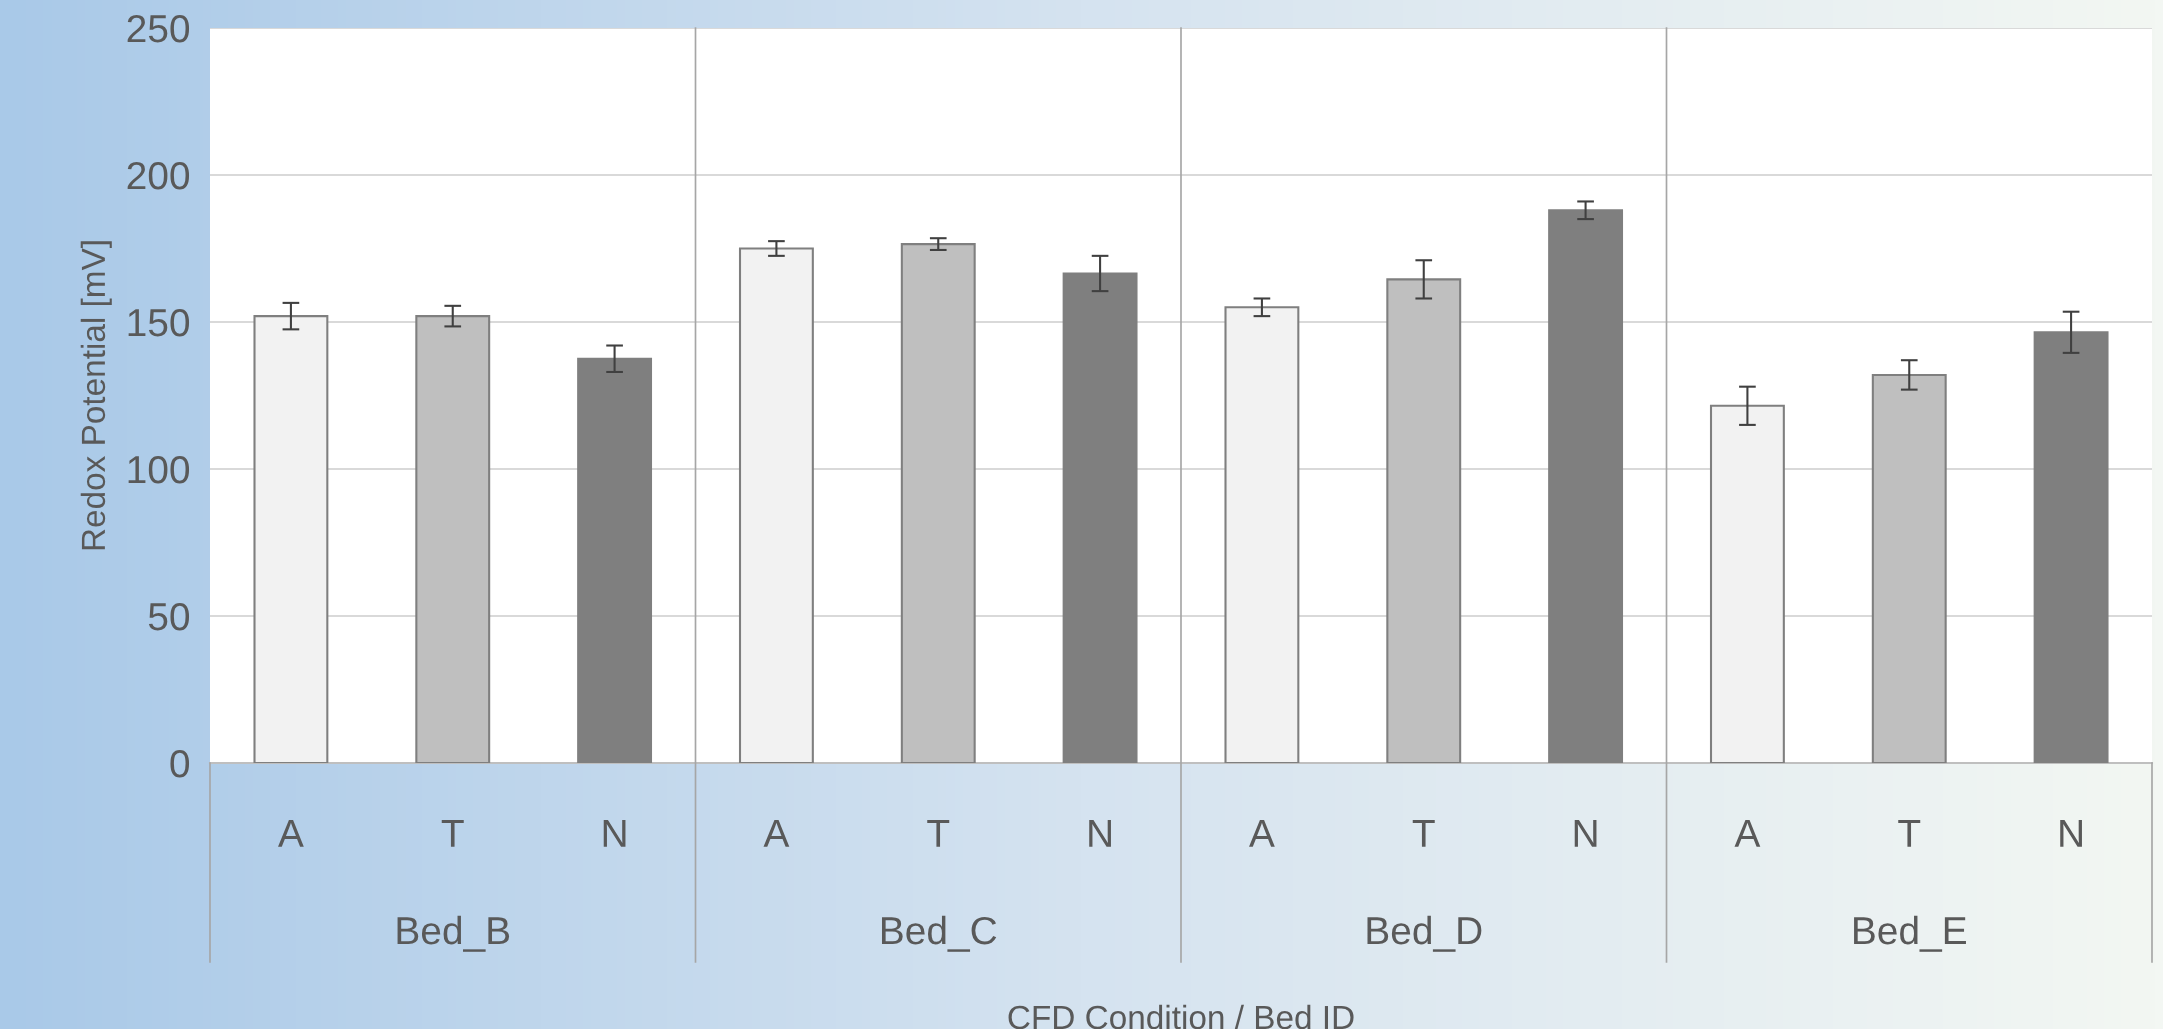  Describe the element at coordinates (96, 395) in the screenshot. I see `y-axis-title: Redox Potential [mV]` at that location.